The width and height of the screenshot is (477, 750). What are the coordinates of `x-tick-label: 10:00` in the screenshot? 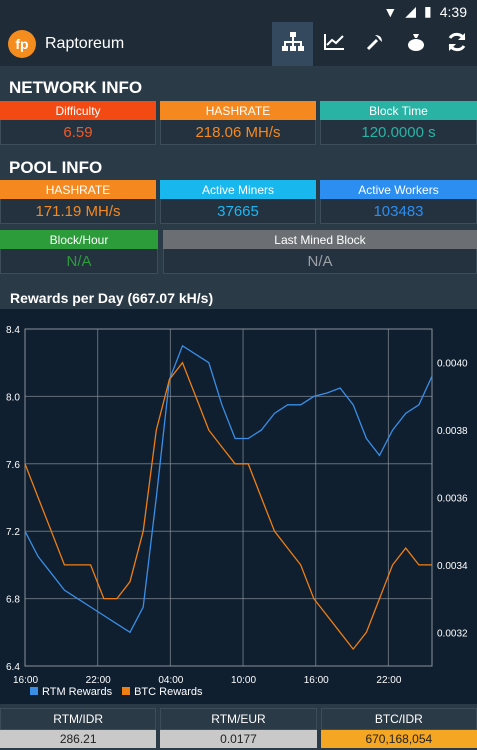 It's located at (243, 680).